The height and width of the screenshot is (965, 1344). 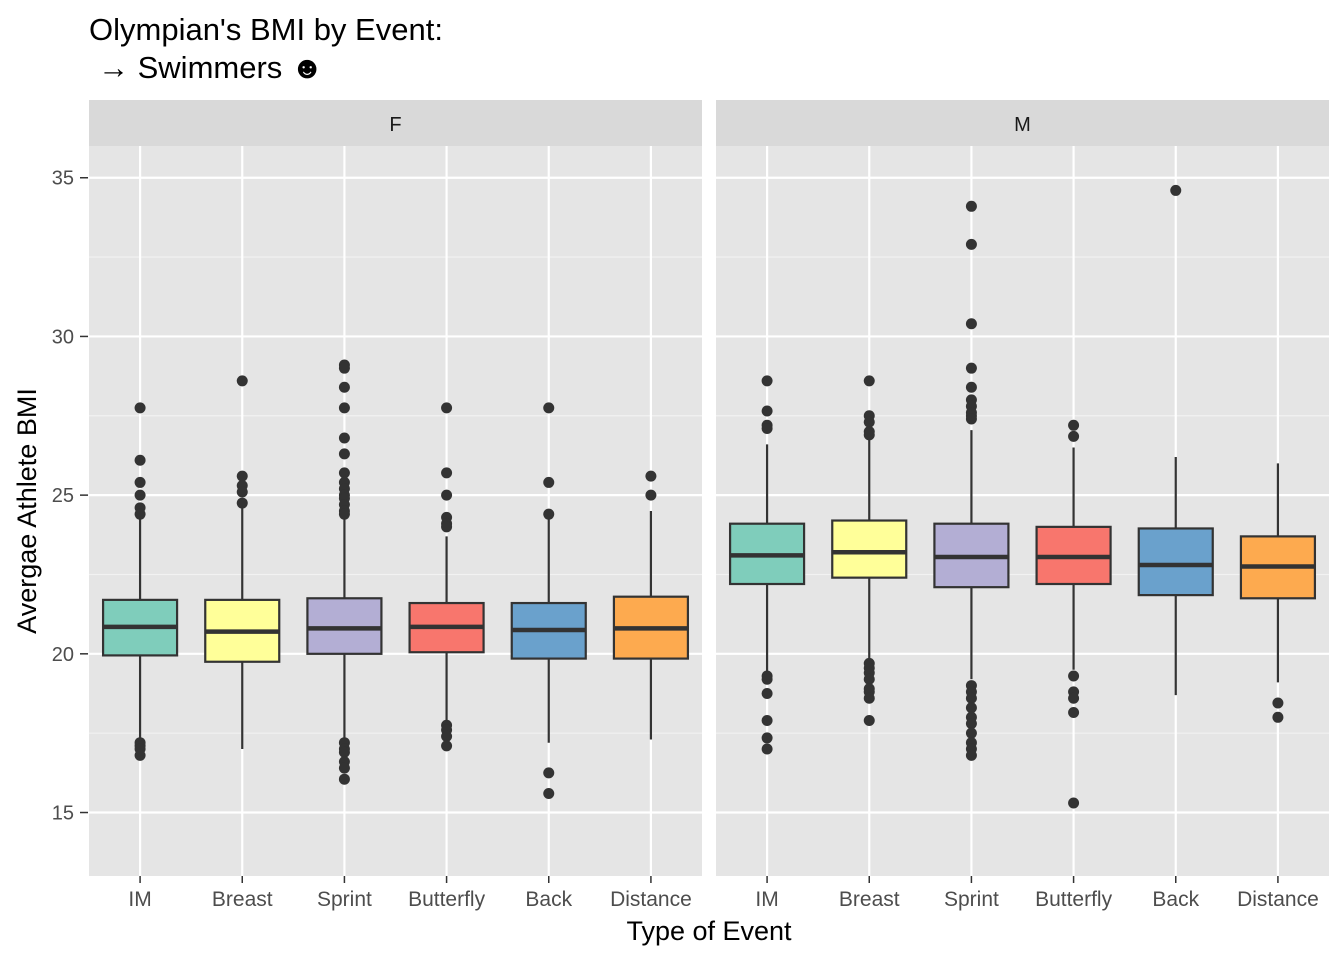 I want to click on chart-title-line1: Olympian's BMI by Event:, so click(x=266, y=29).